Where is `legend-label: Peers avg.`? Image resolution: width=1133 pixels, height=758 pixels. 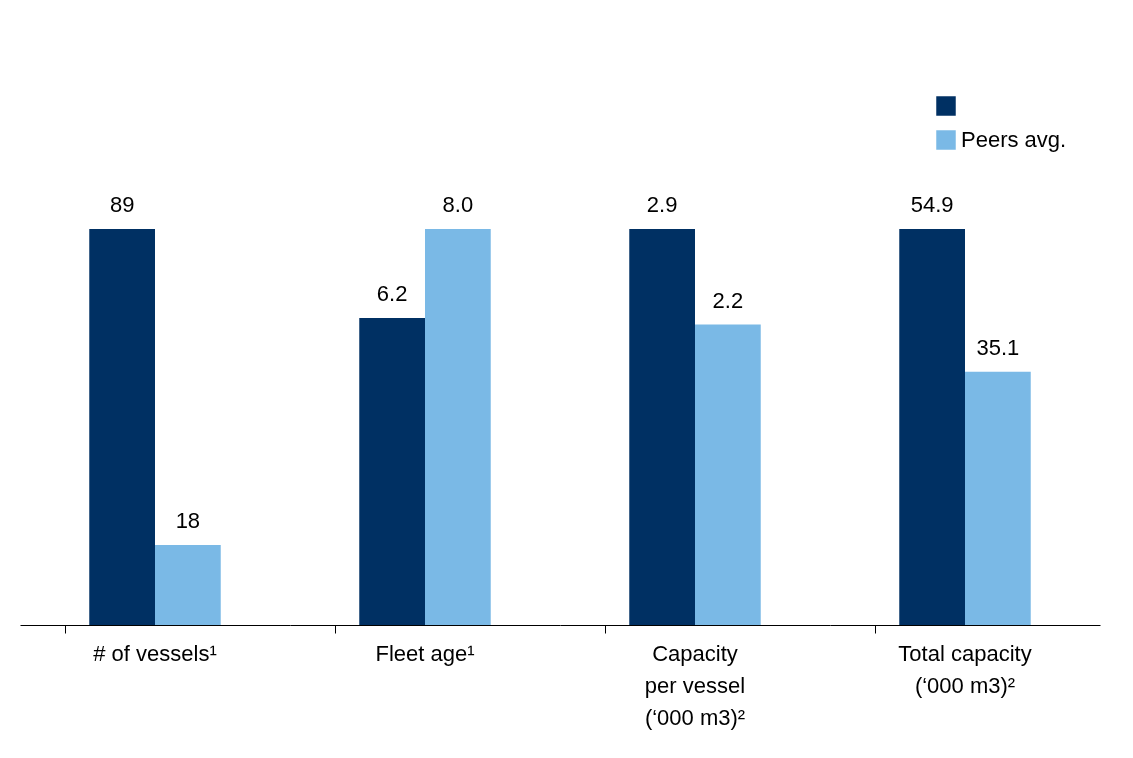 legend-label: Peers avg. is located at coordinates (1014, 139).